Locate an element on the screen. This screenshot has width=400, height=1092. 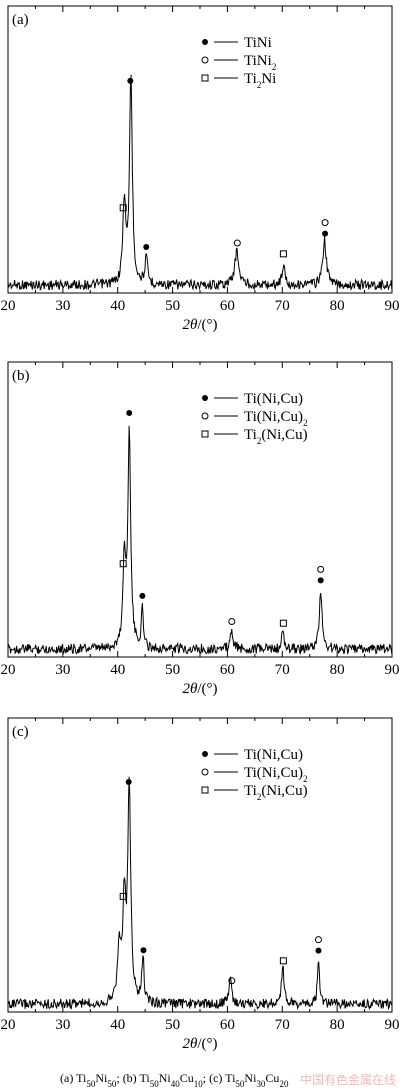
caption-part: (a) Ti is located at coordinates (73, 1078).